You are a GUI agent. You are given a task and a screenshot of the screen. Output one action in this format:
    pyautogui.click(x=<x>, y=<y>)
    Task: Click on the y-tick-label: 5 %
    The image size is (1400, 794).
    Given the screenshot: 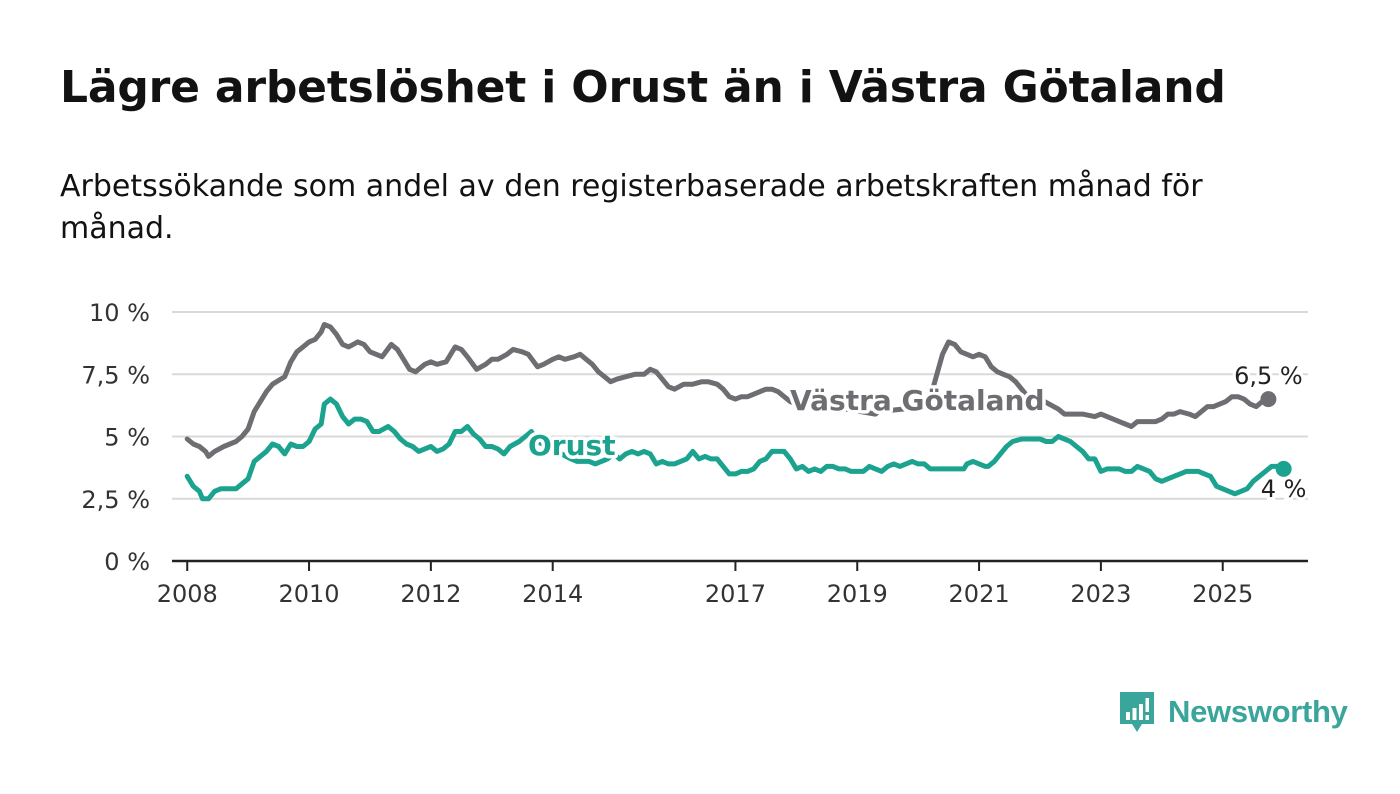 What is the action you would take?
    pyautogui.click(x=127, y=438)
    